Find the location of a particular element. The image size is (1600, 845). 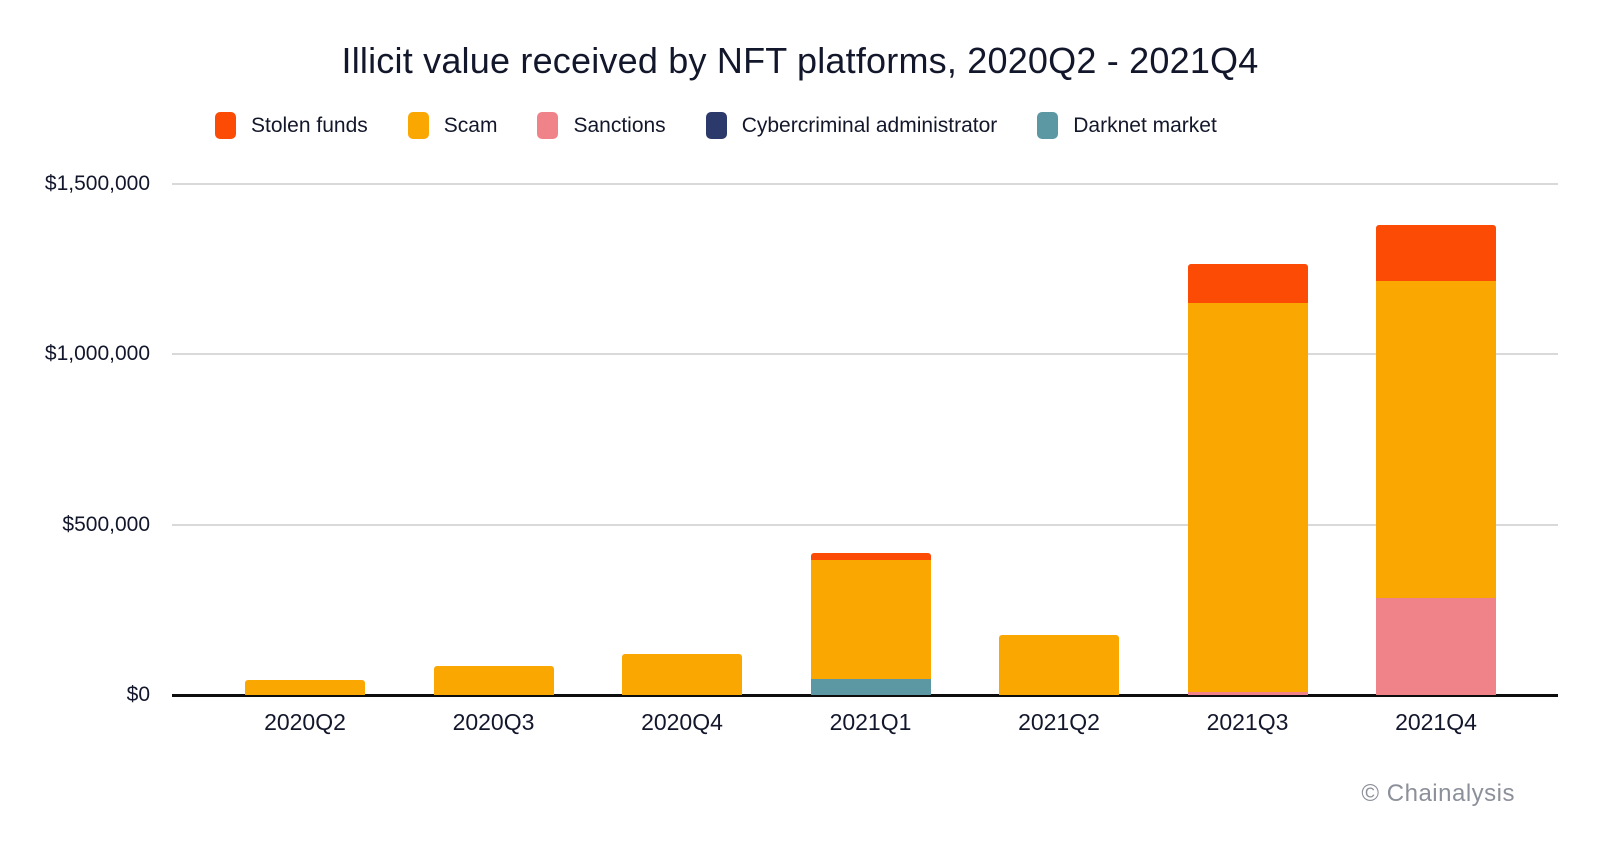

x-axis-tick-label: 2021Q1 is located at coordinates (870, 722).